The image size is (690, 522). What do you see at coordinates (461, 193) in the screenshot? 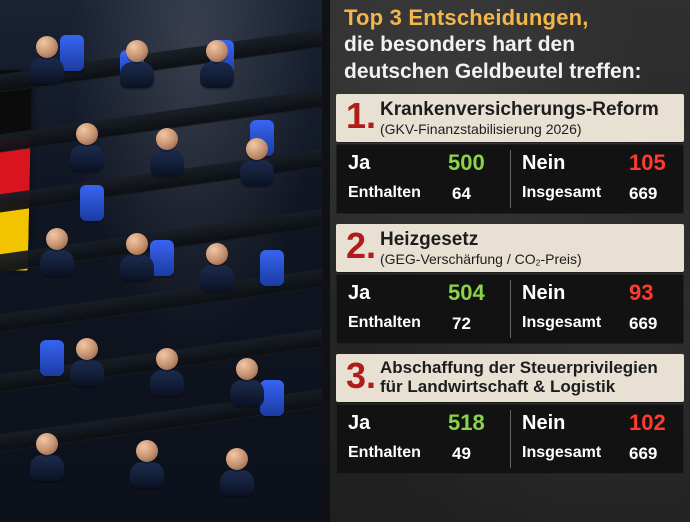
I see `abstain-votes: 64` at bounding box center [461, 193].